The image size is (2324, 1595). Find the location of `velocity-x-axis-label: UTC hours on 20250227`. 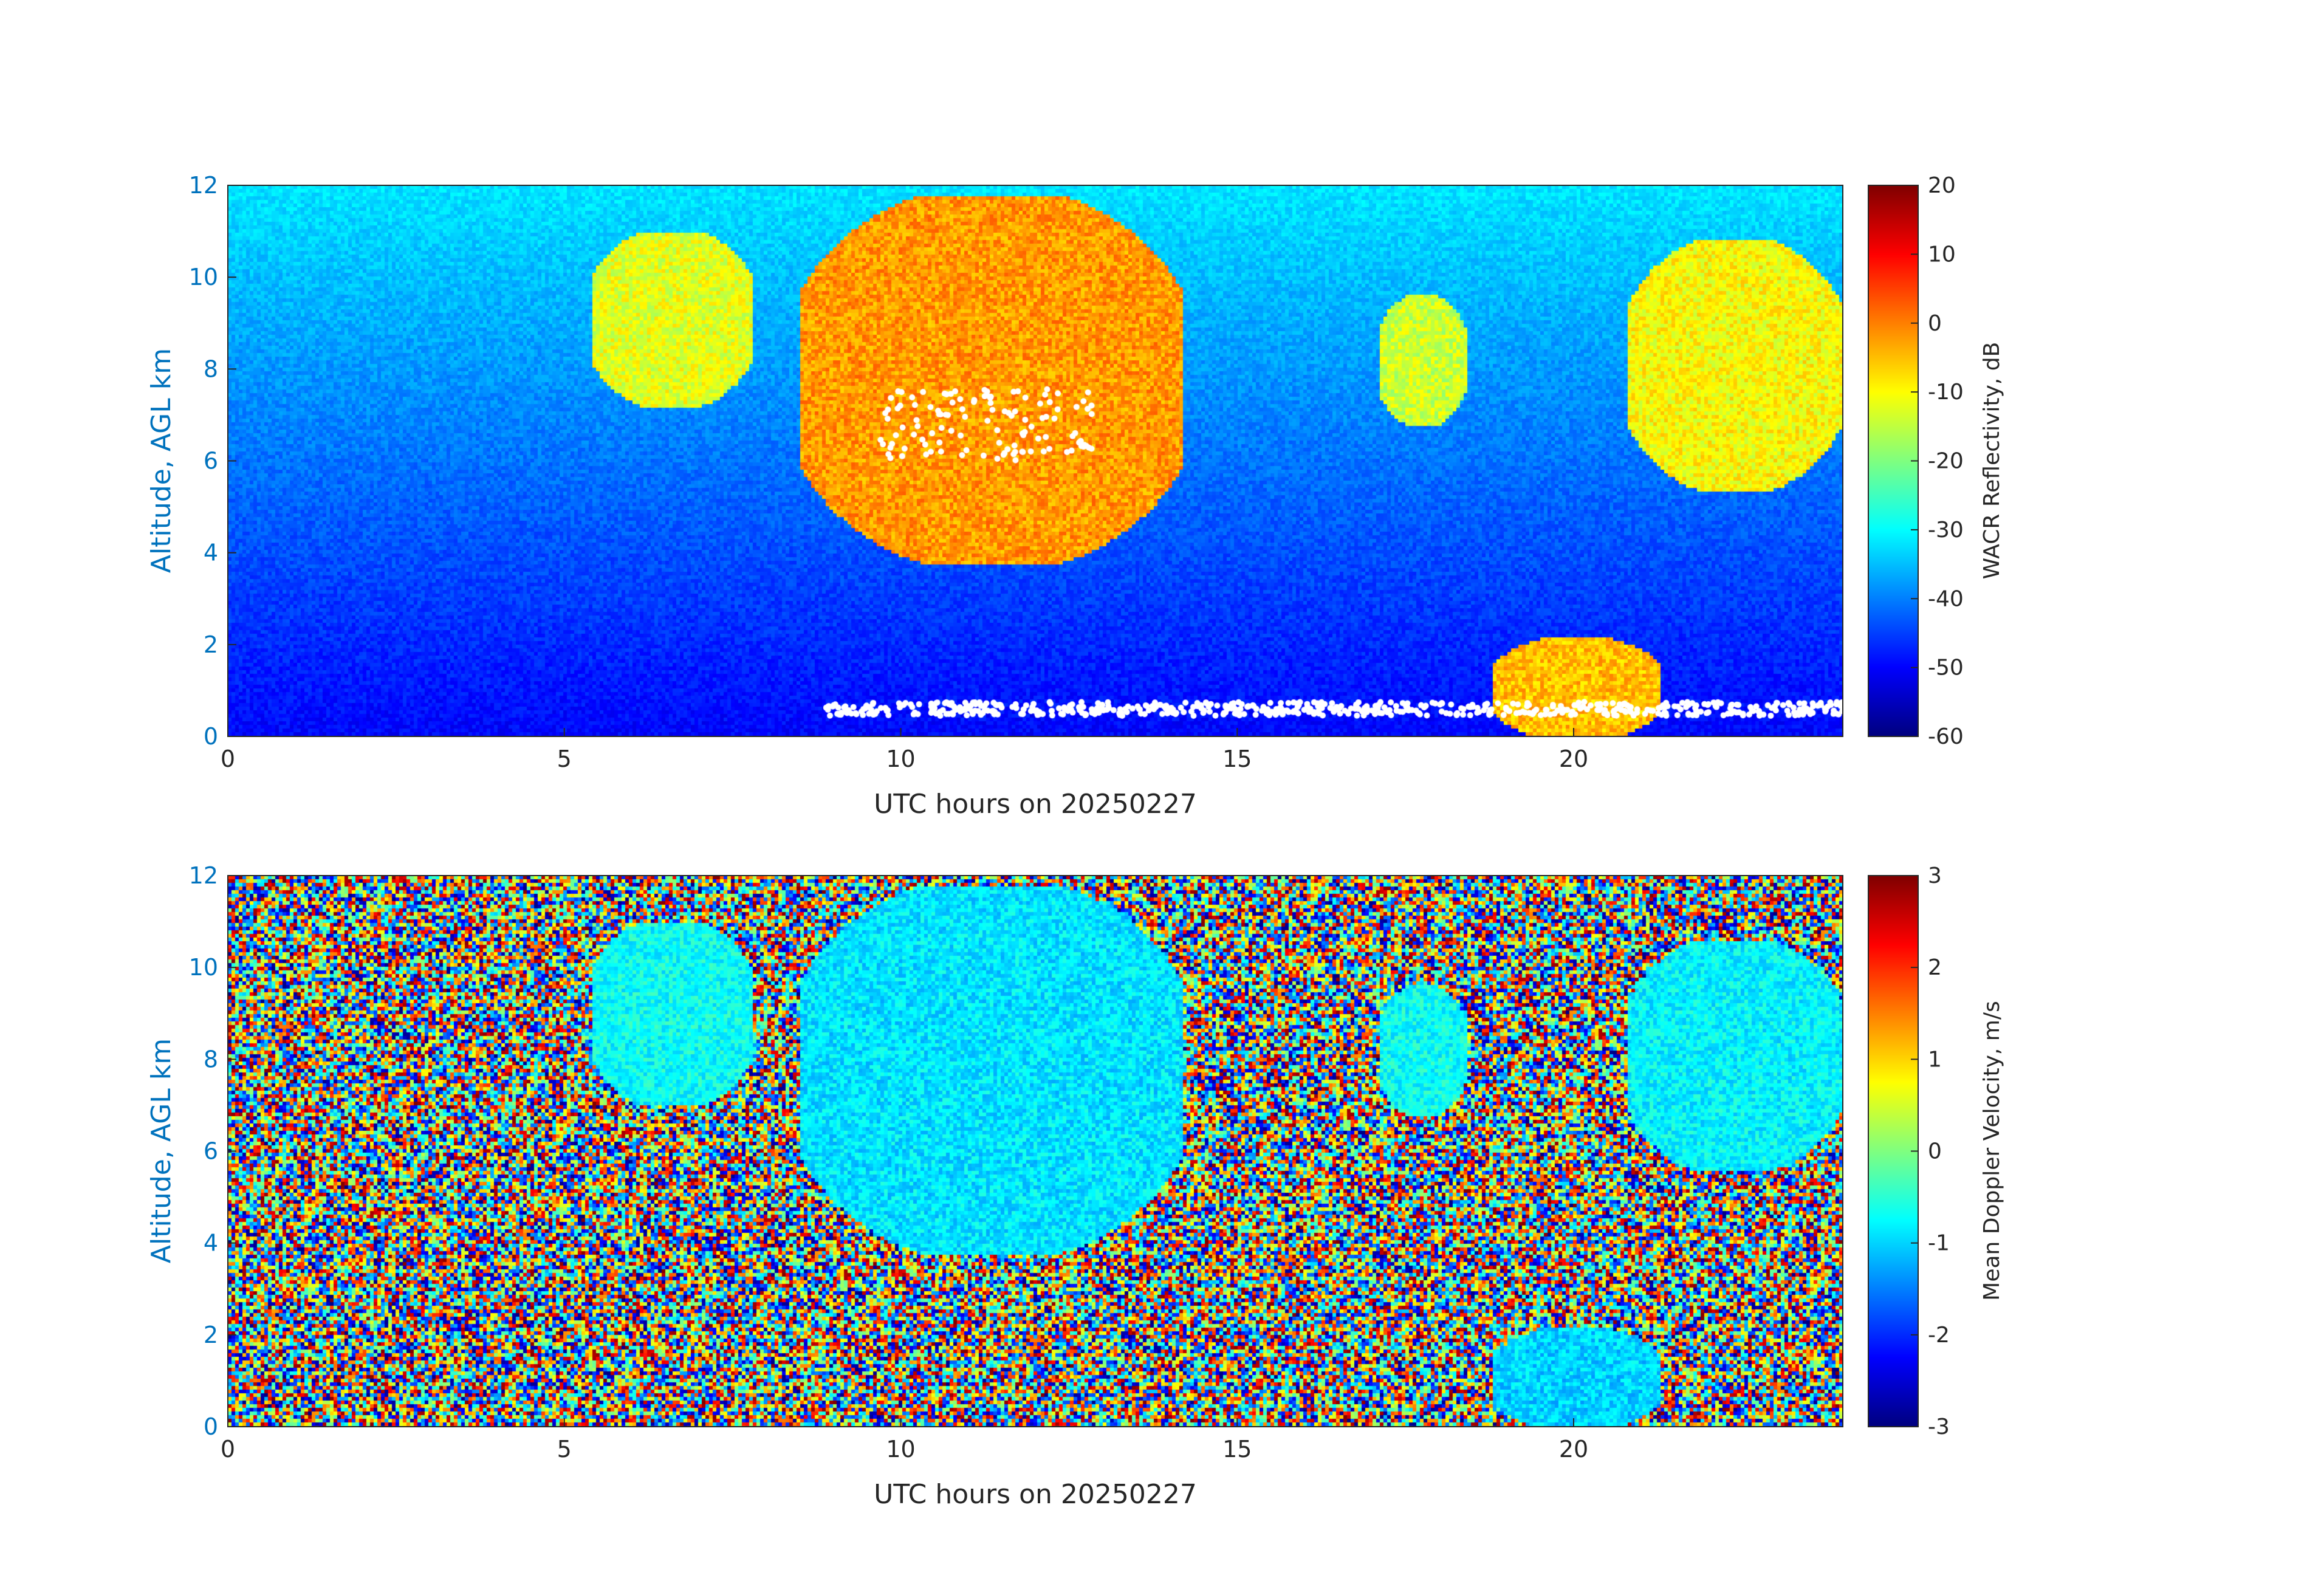

velocity-x-axis-label: UTC hours on 20250227 is located at coordinates (1035, 1494).